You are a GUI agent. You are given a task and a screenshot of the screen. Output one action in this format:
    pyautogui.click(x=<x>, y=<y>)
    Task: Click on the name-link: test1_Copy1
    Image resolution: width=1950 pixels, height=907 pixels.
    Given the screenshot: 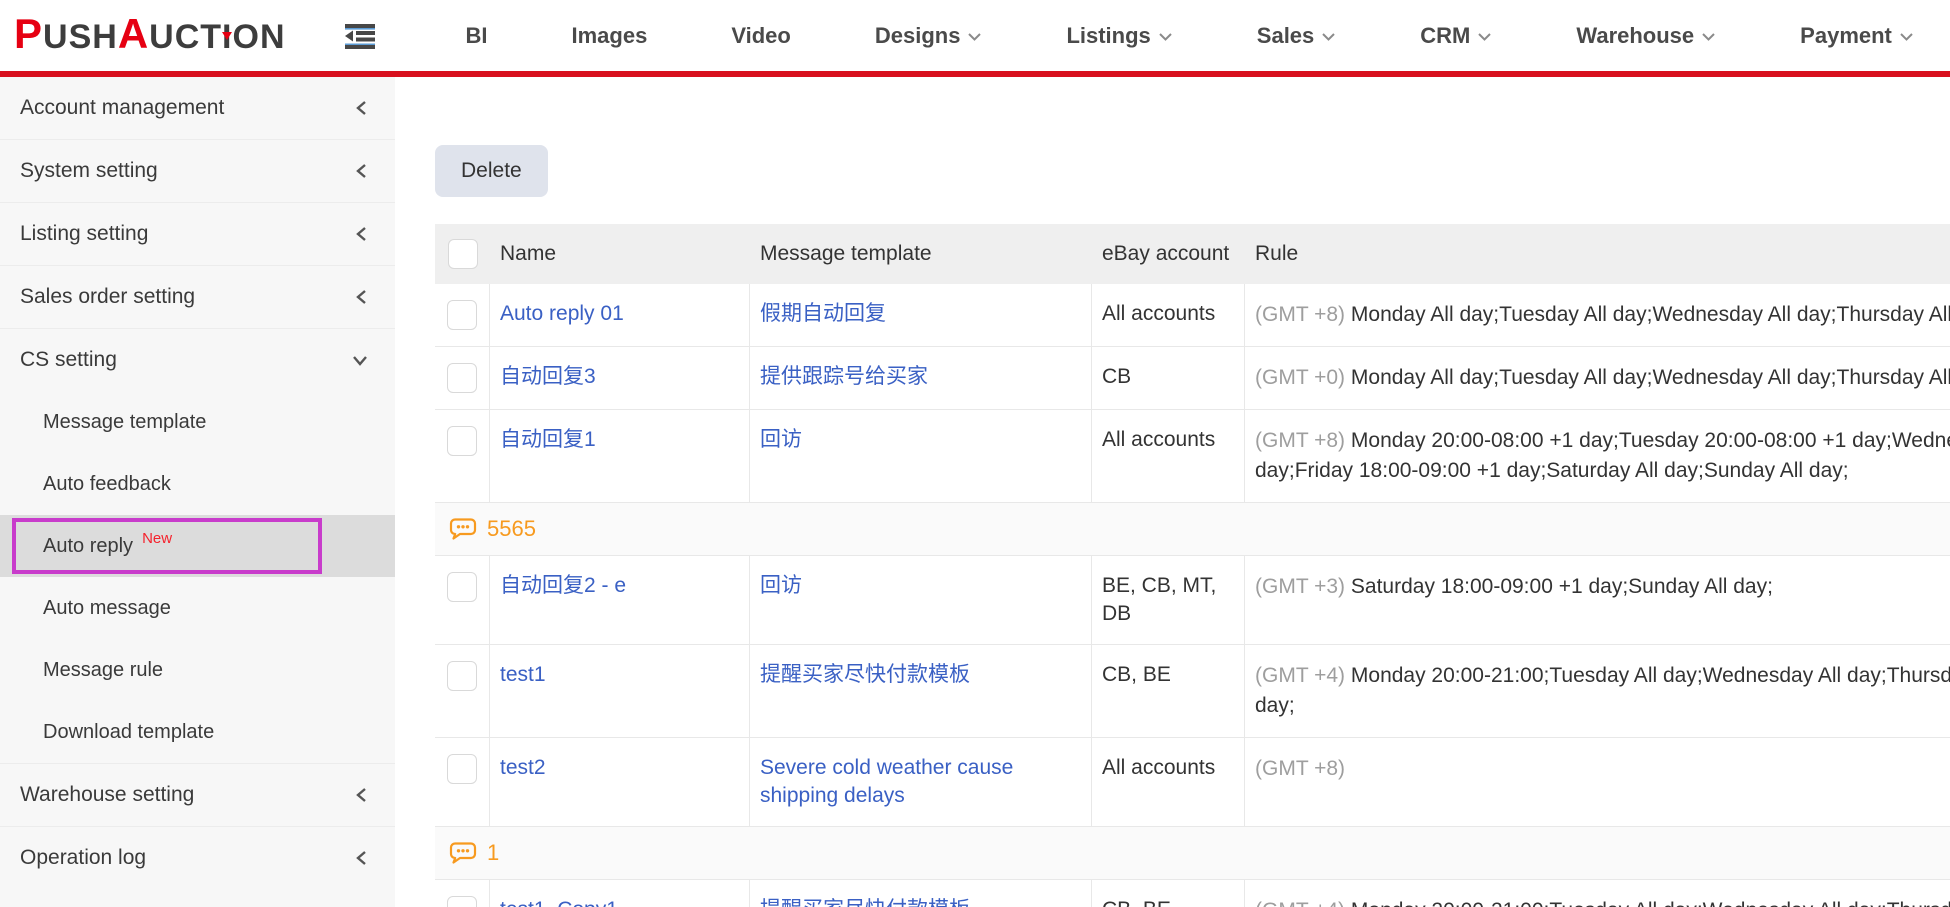 What is the action you would take?
    pyautogui.click(x=559, y=902)
    